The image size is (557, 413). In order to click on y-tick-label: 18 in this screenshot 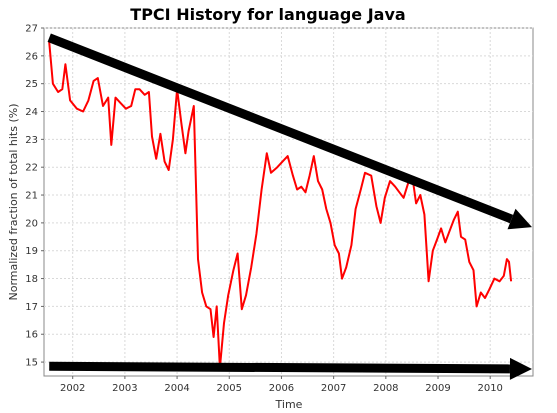, I will do `click(31, 279)`.